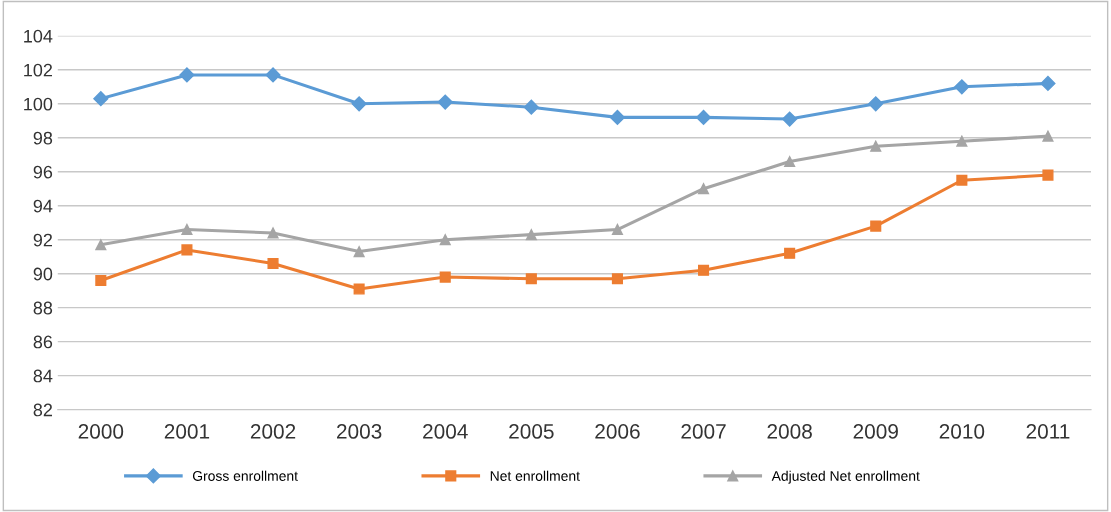 The width and height of the screenshot is (1111, 512). Describe the element at coordinates (962, 431) in the screenshot. I see `x-tick-label: 2010` at that location.